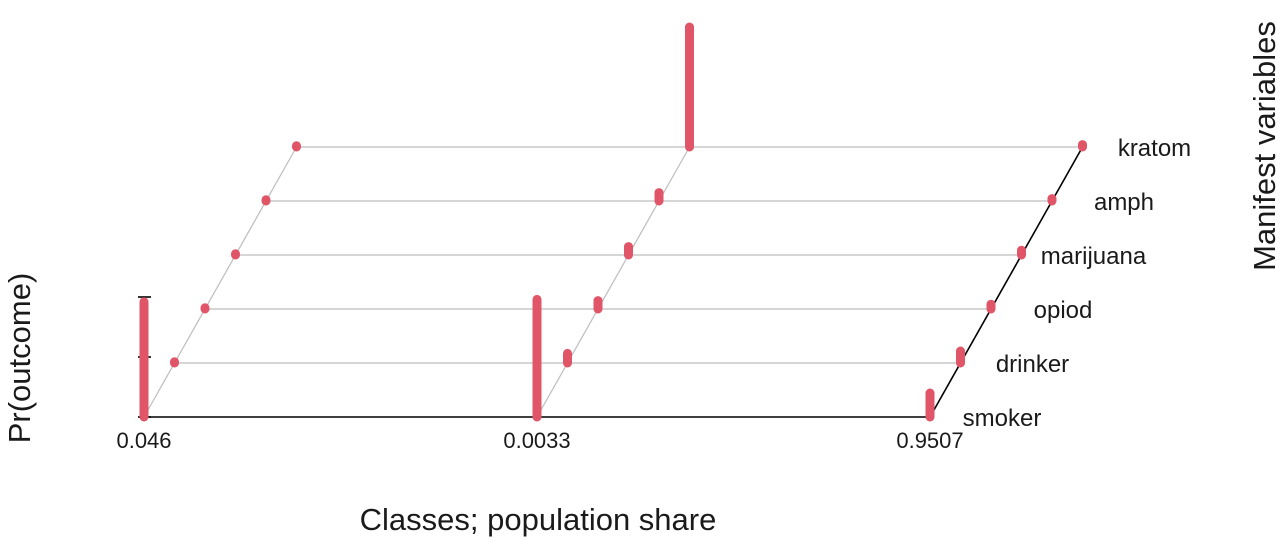  What do you see at coordinates (1002, 418) in the screenshot?
I see `variable-label: smoker` at bounding box center [1002, 418].